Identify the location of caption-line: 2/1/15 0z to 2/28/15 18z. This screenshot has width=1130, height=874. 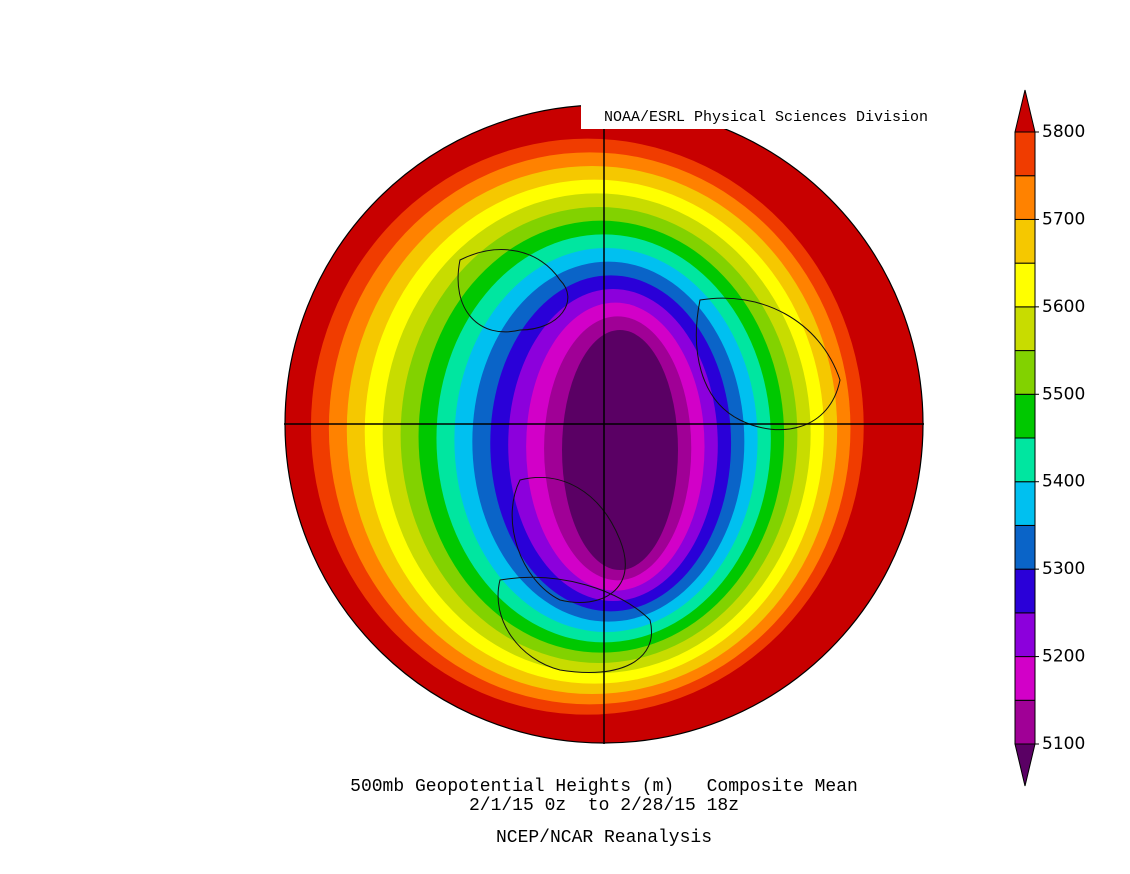
(604, 806).